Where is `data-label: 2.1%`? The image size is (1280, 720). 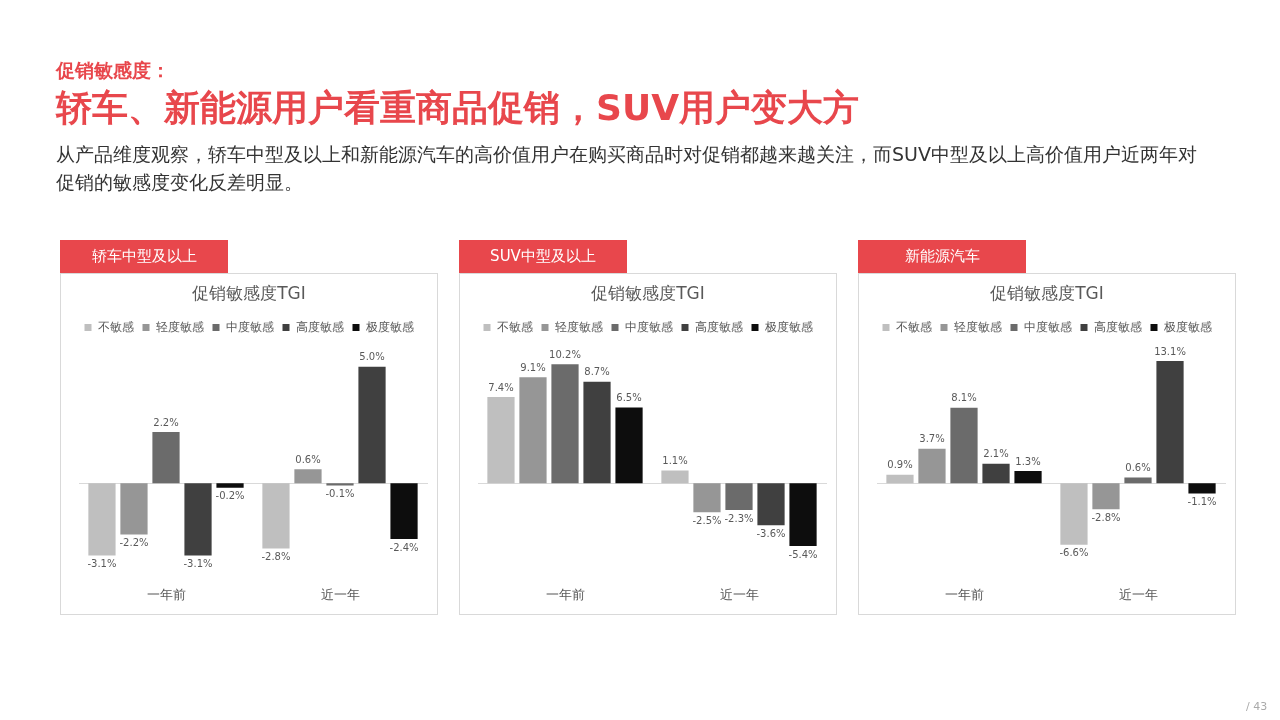
data-label: 2.1% is located at coordinates (996, 454).